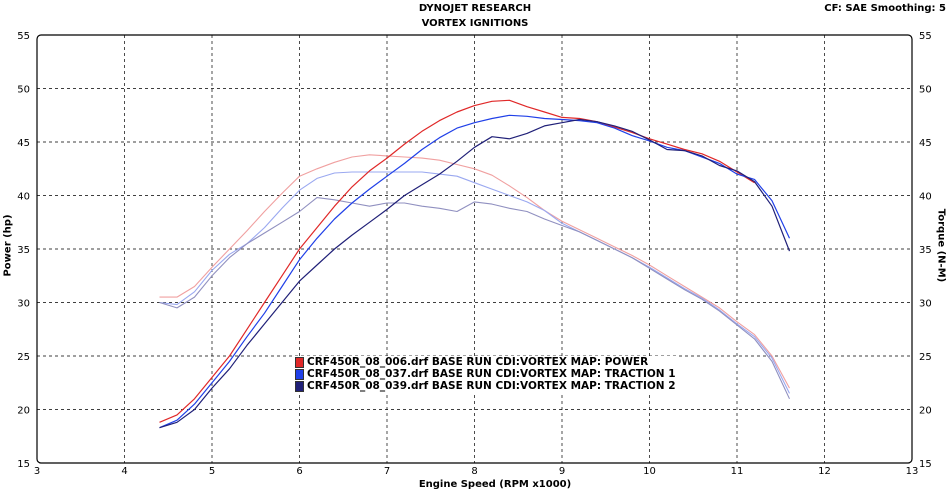 This screenshot has width=950, height=492. I want to click on y2-tick-label: 15, so click(925, 464).